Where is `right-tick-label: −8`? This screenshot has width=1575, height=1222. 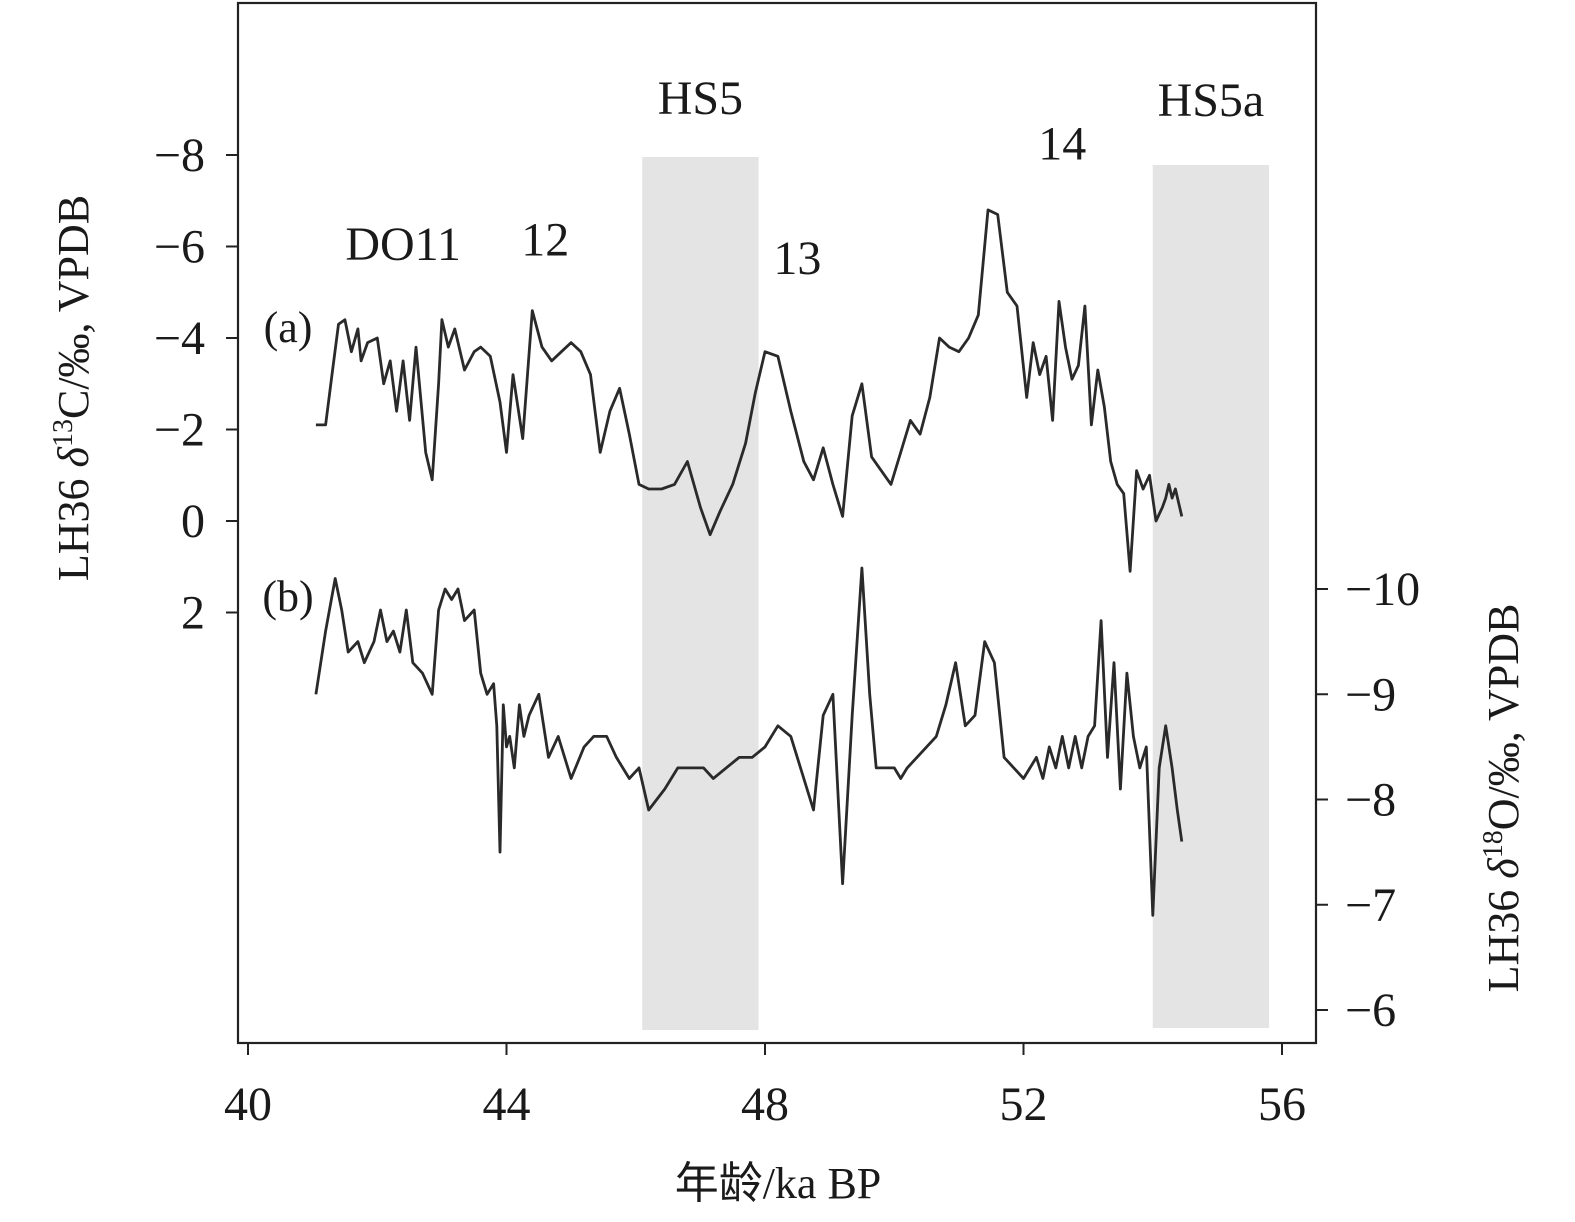 right-tick-label: −8 is located at coordinates (1370, 800).